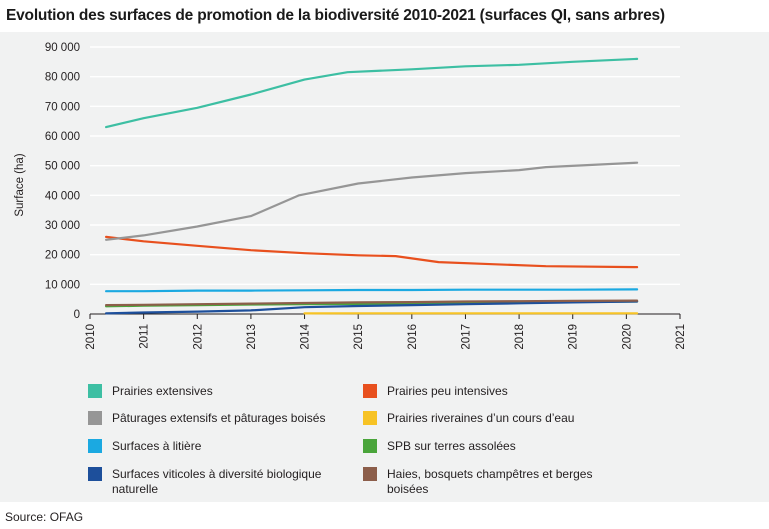 Image resolution: width=769 pixels, height=529 pixels. I want to click on legend-item: Pâturages extensifs et pâturages boisés, so click(225, 418).